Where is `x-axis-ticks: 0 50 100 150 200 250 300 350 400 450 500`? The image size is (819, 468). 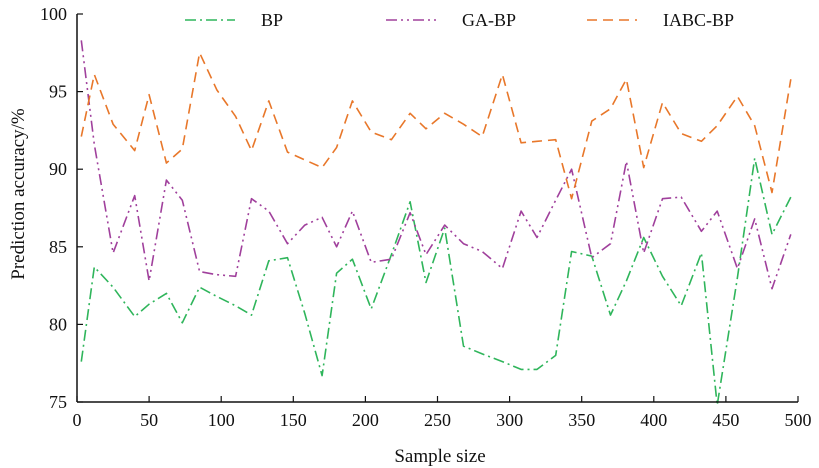
x-axis-ticks: 0 50 100 150 200 250 300 350 400 450 500 is located at coordinates (442, 413).